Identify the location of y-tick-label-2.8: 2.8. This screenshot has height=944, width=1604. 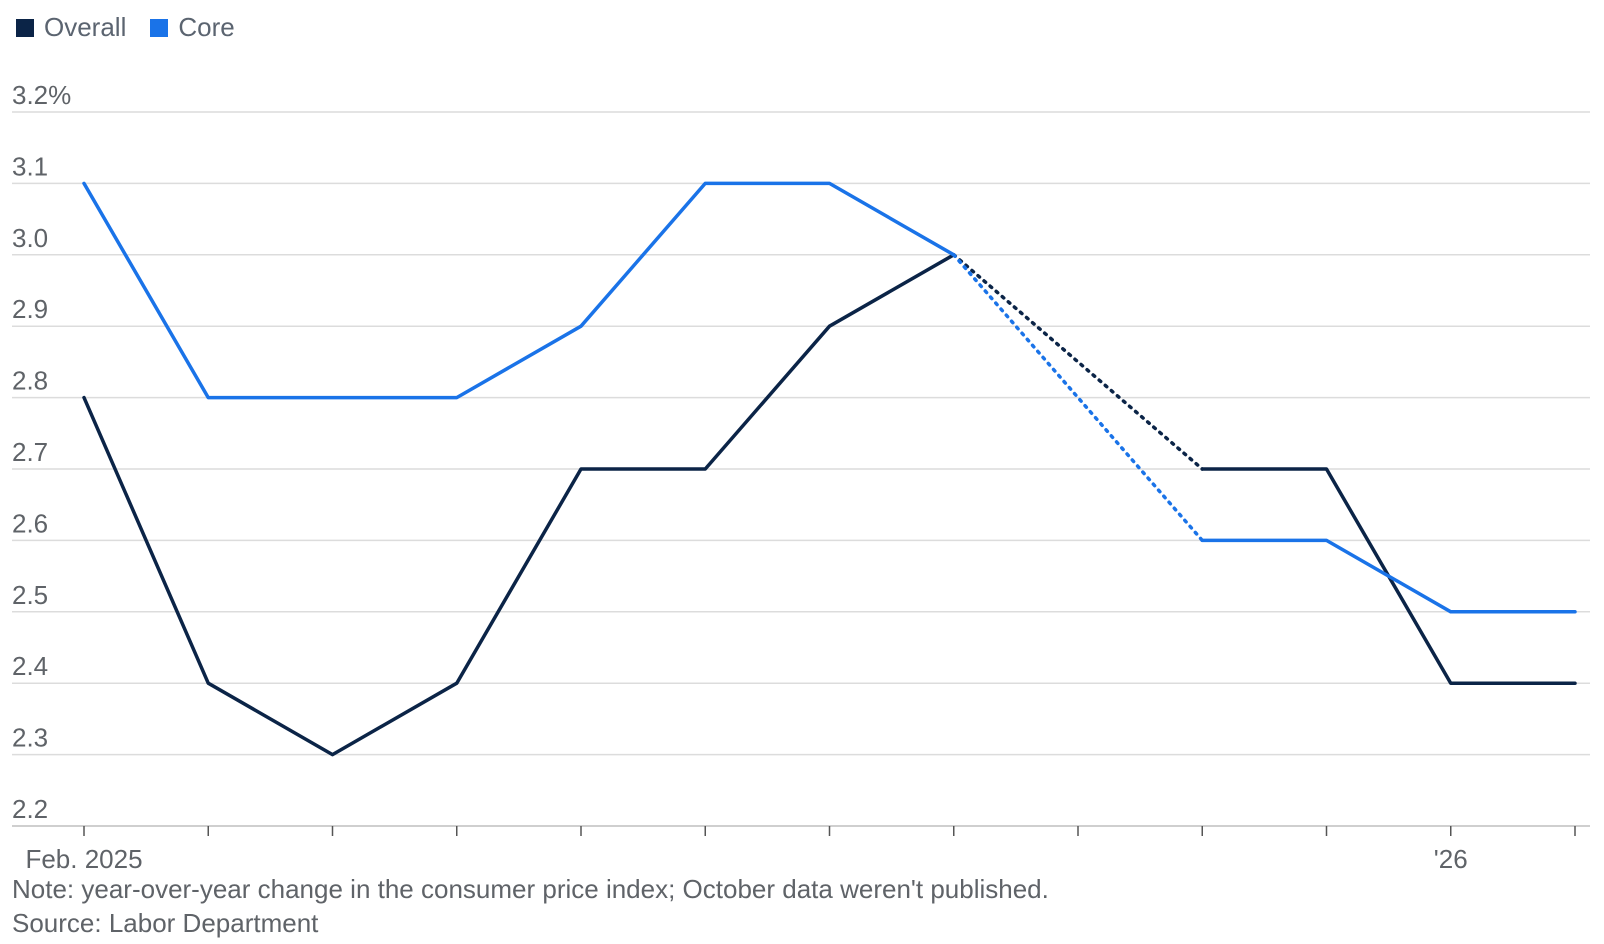
(30, 381).